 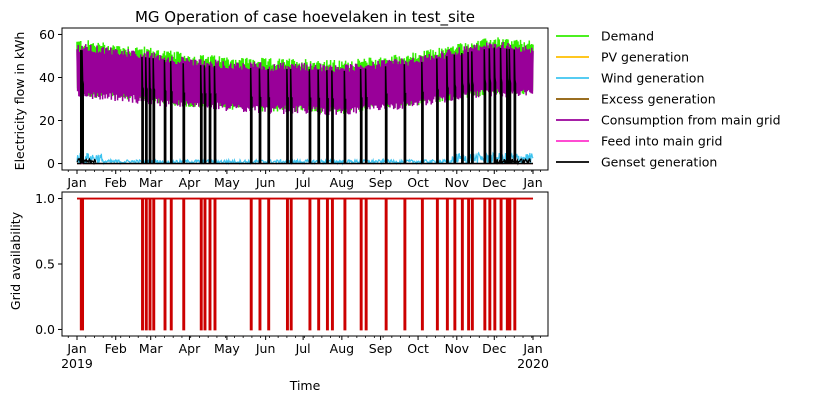 I want to click on legend-label: Consumption from main grid, so click(x=691, y=120).